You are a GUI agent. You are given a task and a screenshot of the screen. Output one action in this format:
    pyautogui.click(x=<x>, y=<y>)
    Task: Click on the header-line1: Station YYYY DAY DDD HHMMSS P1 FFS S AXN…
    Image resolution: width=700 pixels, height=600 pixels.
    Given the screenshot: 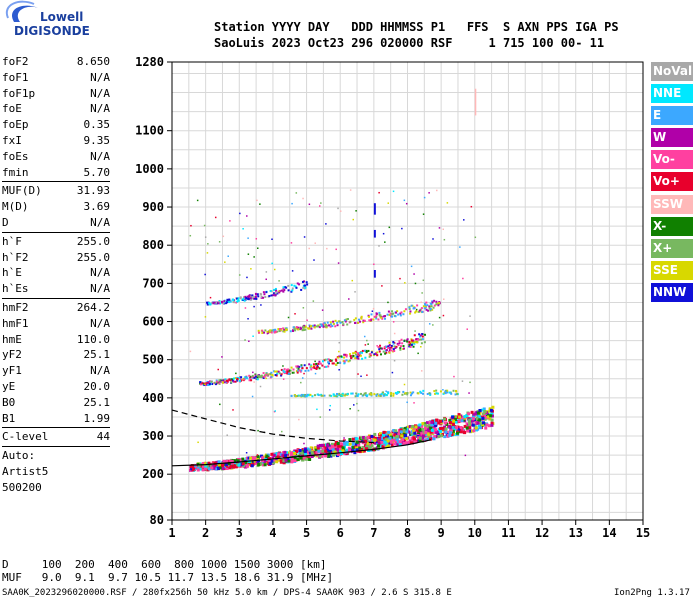 What is the action you would take?
    pyautogui.click(x=416, y=27)
    